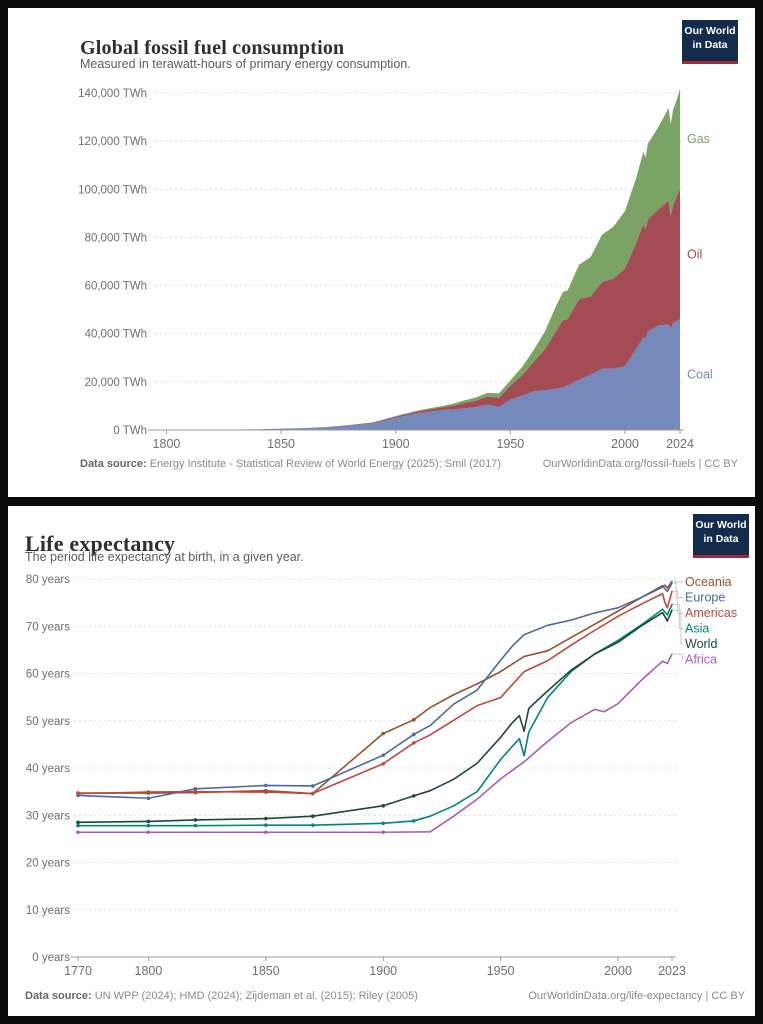  Describe the element at coordinates (701, 644) in the screenshot. I see `legend-label-world: World` at that location.